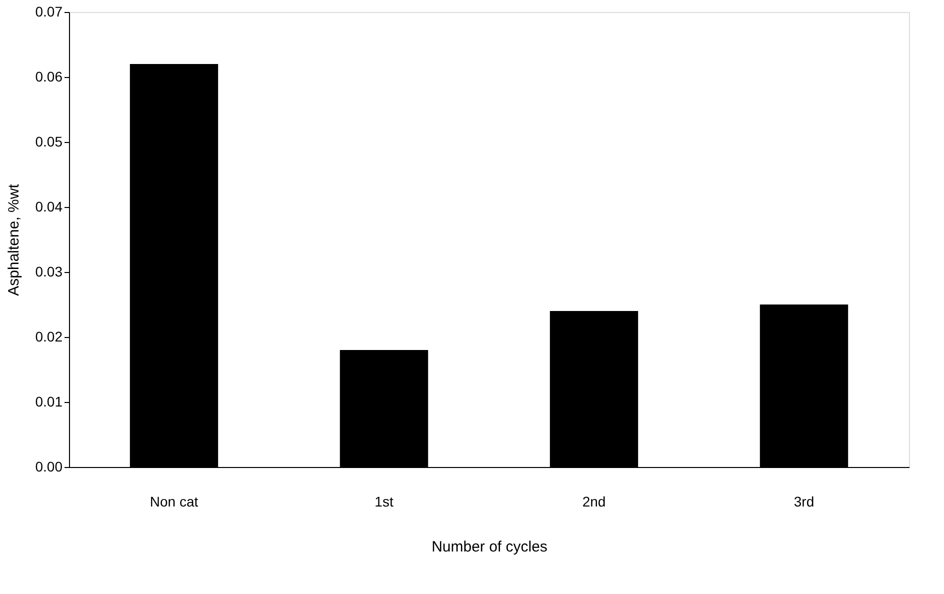 This screenshot has width=944, height=594. I want to click on y-axis-title: Asphaltene, %wt, so click(13, 239).